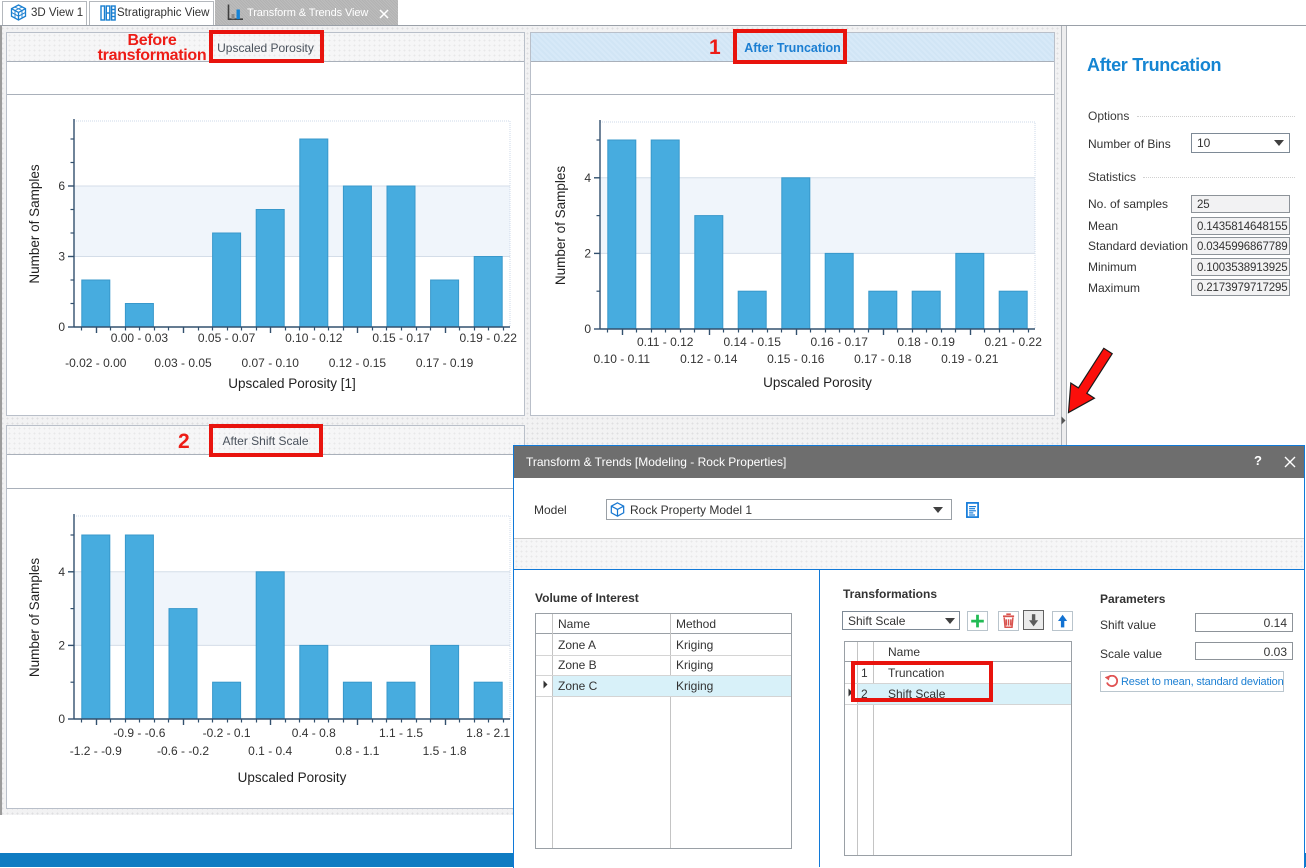  What do you see at coordinates (140, 338) in the screenshot?
I see `svg-text: 0.00 - 0.03` at bounding box center [140, 338].